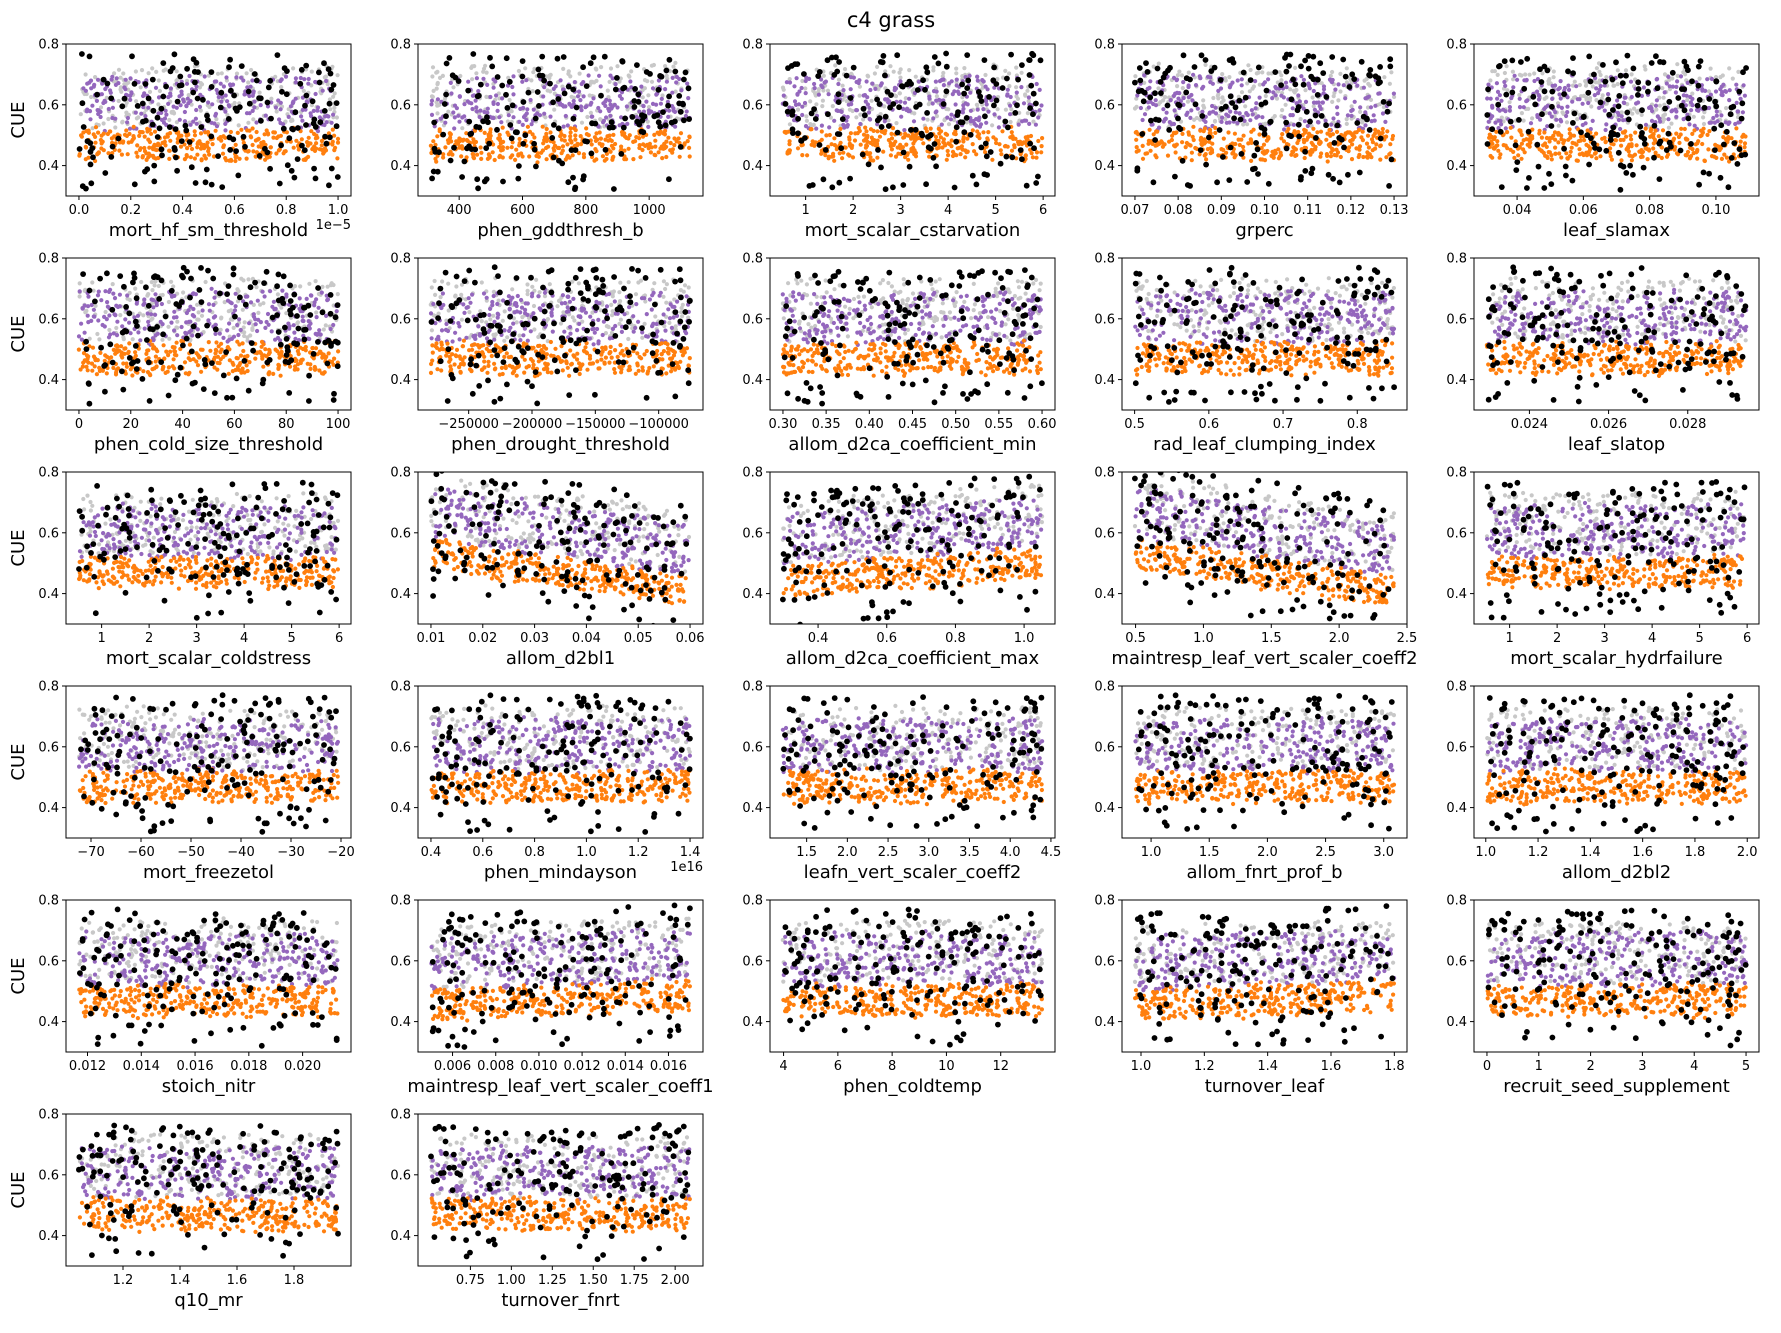 The image size is (1781, 1333). Describe the element at coordinates (995, 210) in the screenshot. I see `x-tick-label: 5` at that location.